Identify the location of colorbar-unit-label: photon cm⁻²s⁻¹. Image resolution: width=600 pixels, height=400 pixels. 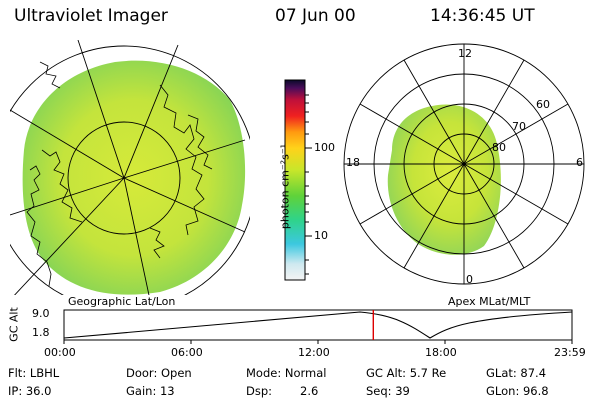
(285, 186).